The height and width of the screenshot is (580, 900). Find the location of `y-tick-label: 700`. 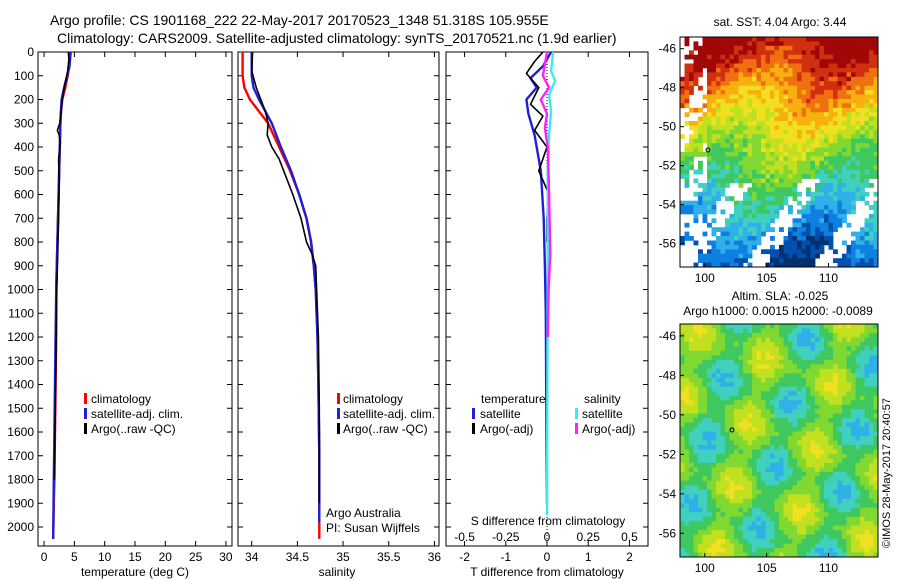

y-tick-label: 700 is located at coordinates (24, 218).